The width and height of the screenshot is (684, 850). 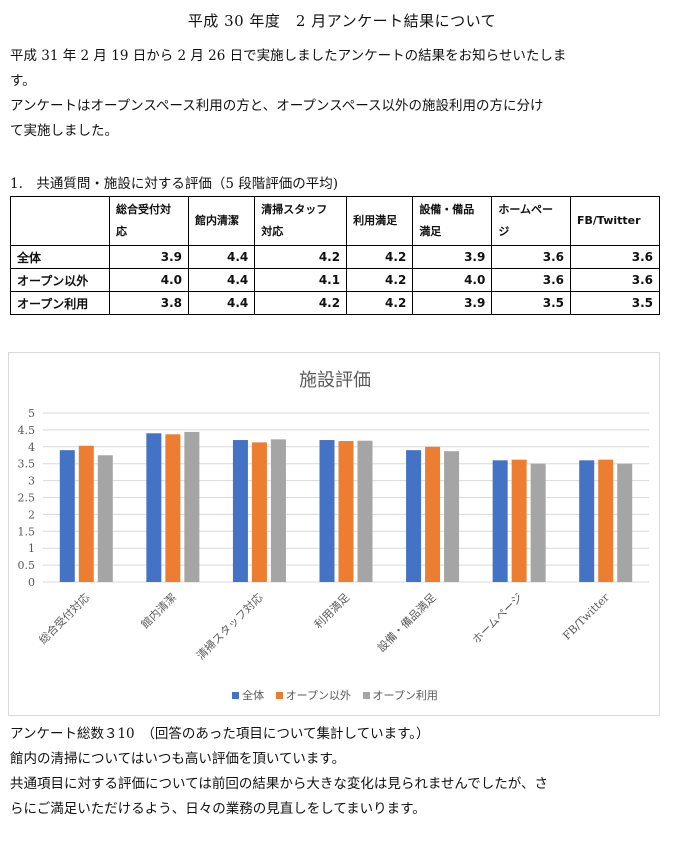 What do you see at coordinates (60, 303) in the screenshot?
I see `row-label: オープン利用` at bounding box center [60, 303].